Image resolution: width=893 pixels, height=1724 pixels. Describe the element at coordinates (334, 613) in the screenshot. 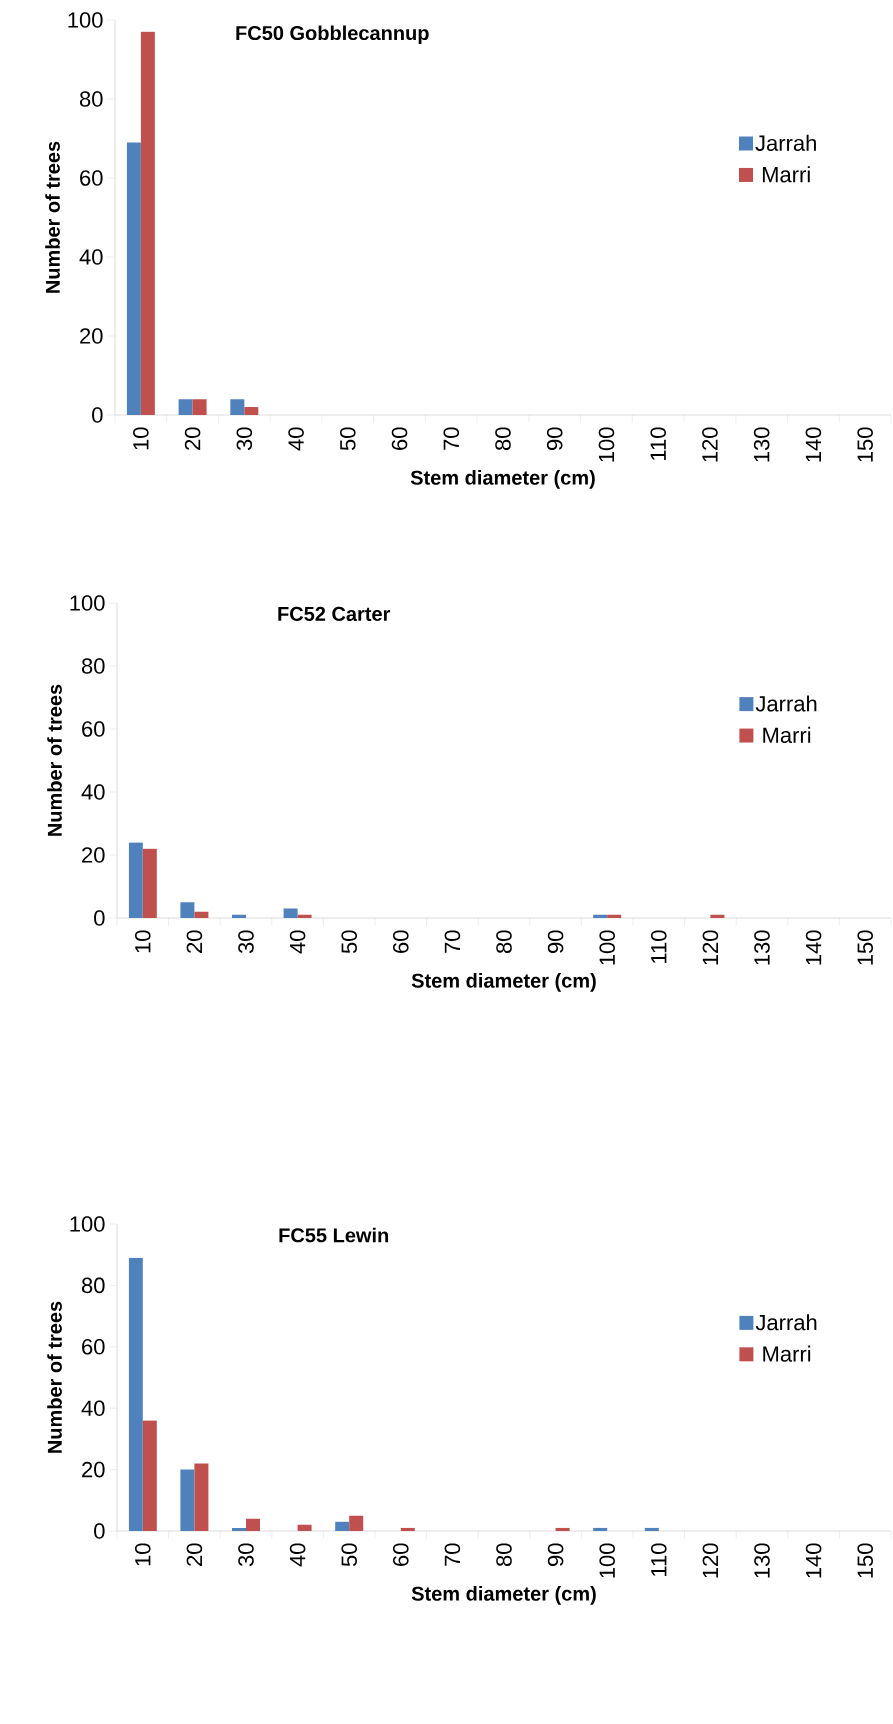

I see `chart-title: FC52 Carter` at that location.